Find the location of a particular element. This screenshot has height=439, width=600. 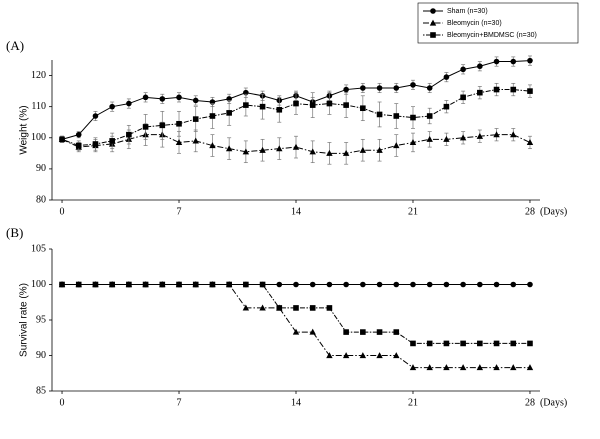

x-axis-label: (Days) is located at coordinates (553, 211).